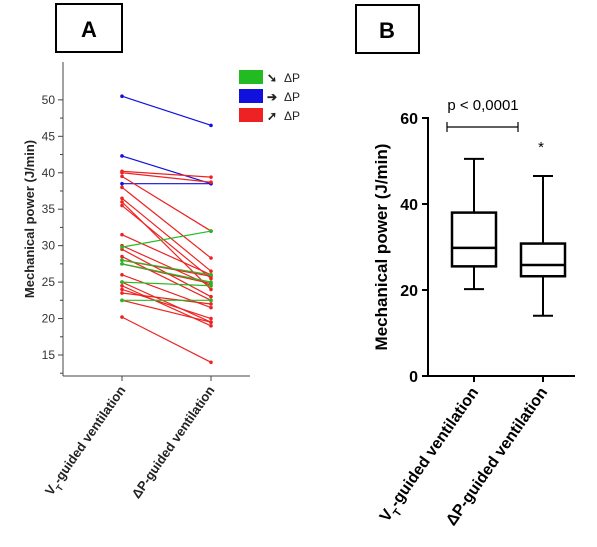 The width and height of the screenshot is (597, 547). Describe the element at coordinates (49, 282) in the screenshot. I see `y-tick-label: 25` at that location.